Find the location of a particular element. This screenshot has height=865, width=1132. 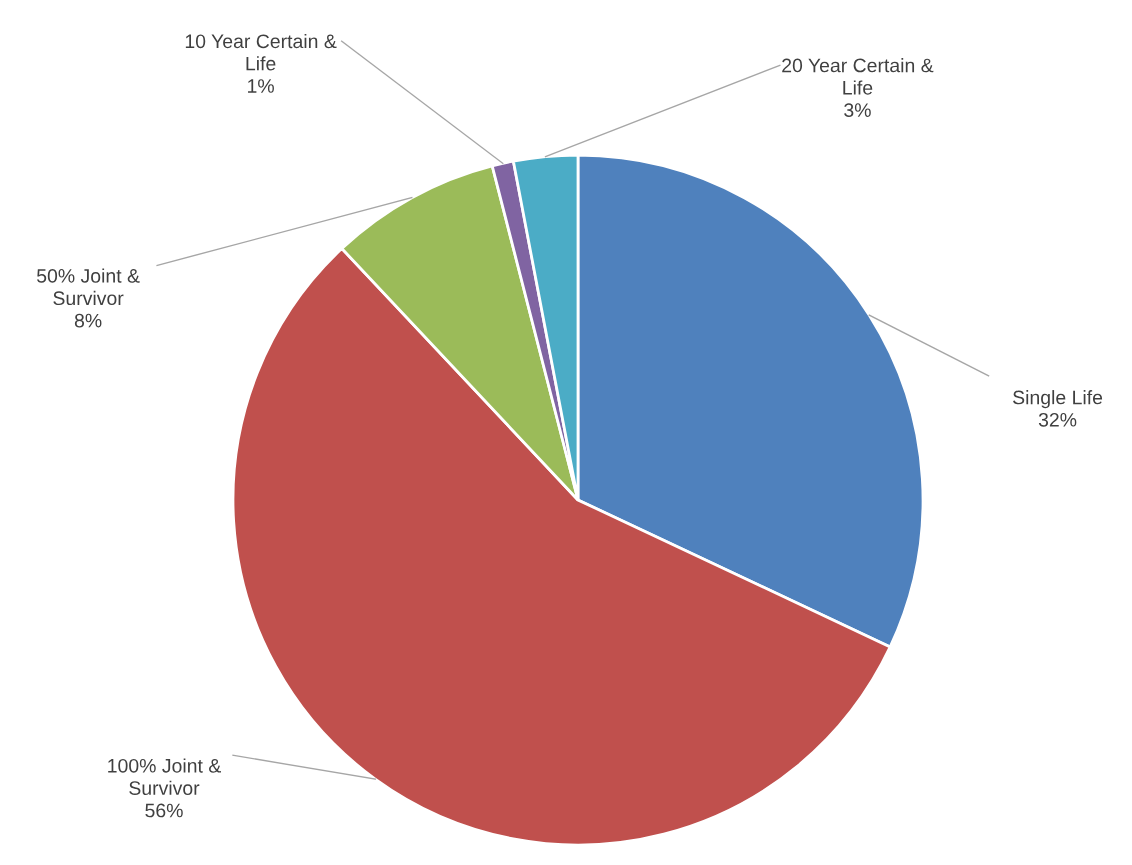

data-label: 3% is located at coordinates (857, 110).